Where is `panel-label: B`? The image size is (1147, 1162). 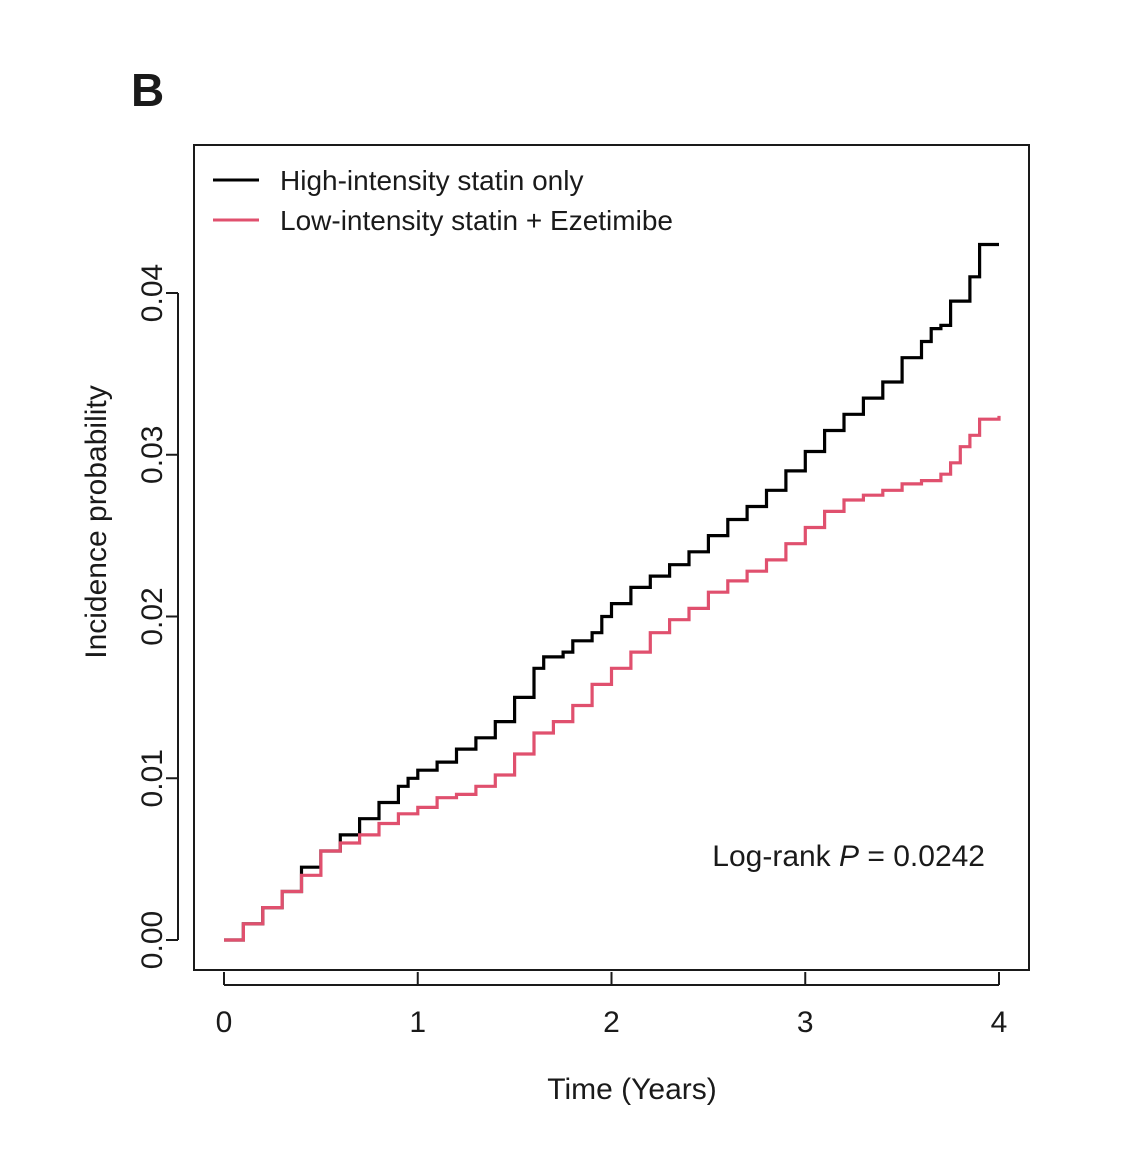 panel-label: B is located at coordinates (147, 90).